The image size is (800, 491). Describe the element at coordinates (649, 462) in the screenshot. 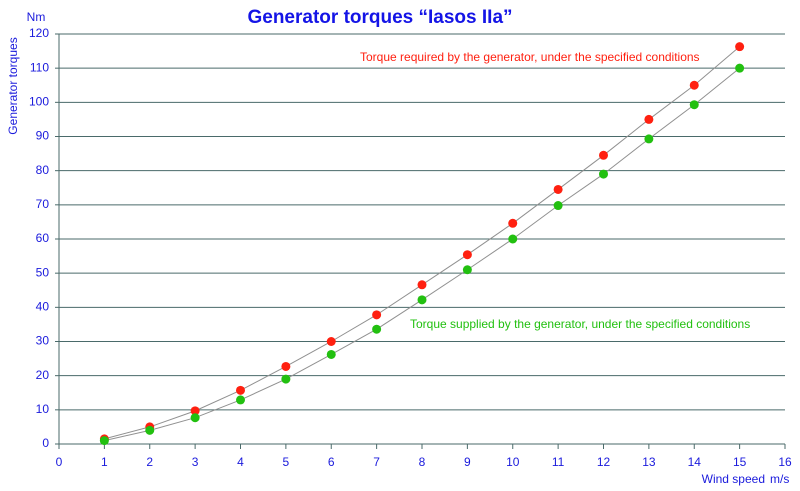

I see `x-tick-label: 13` at that location.